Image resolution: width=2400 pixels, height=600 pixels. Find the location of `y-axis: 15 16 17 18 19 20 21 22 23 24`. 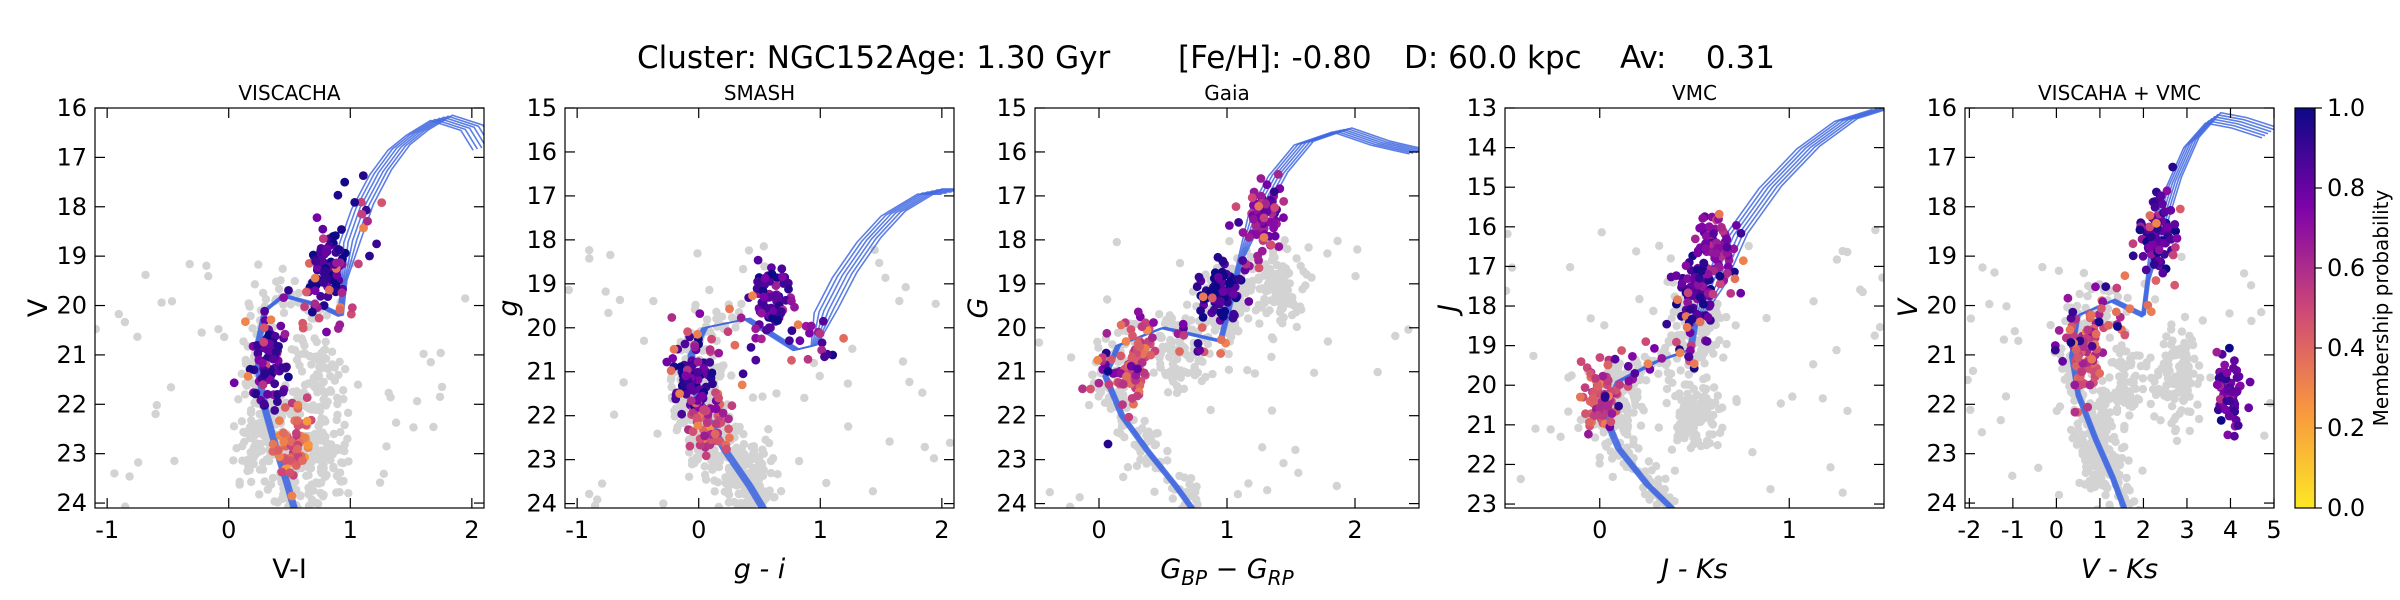

y-axis: 15 16 17 18 19 20 21 22 23 24 is located at coordinates (1207, 306).